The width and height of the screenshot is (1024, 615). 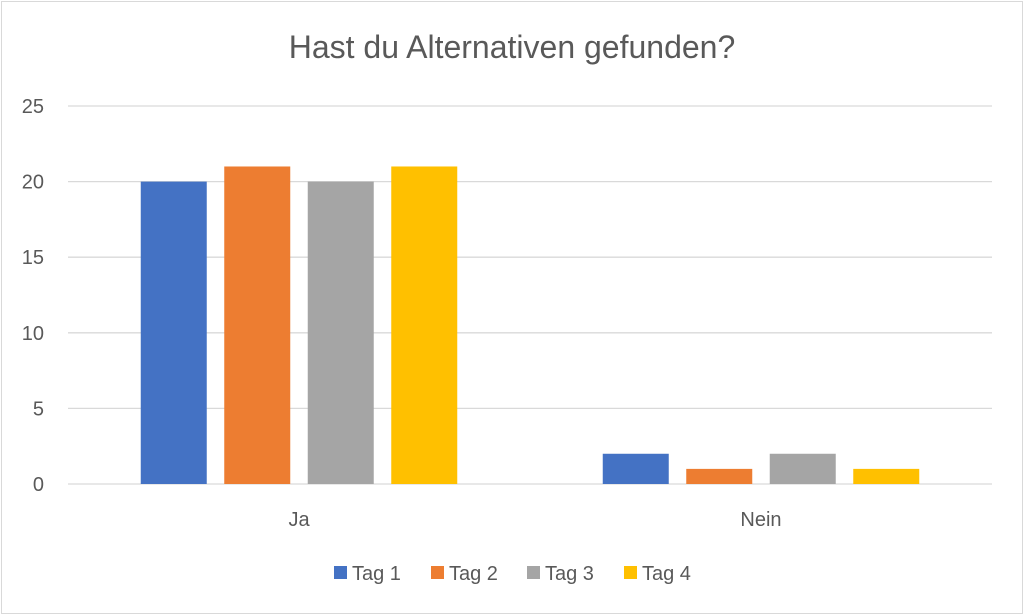 I want to click on y-tick-label: 0, so click(x=38, y=485).